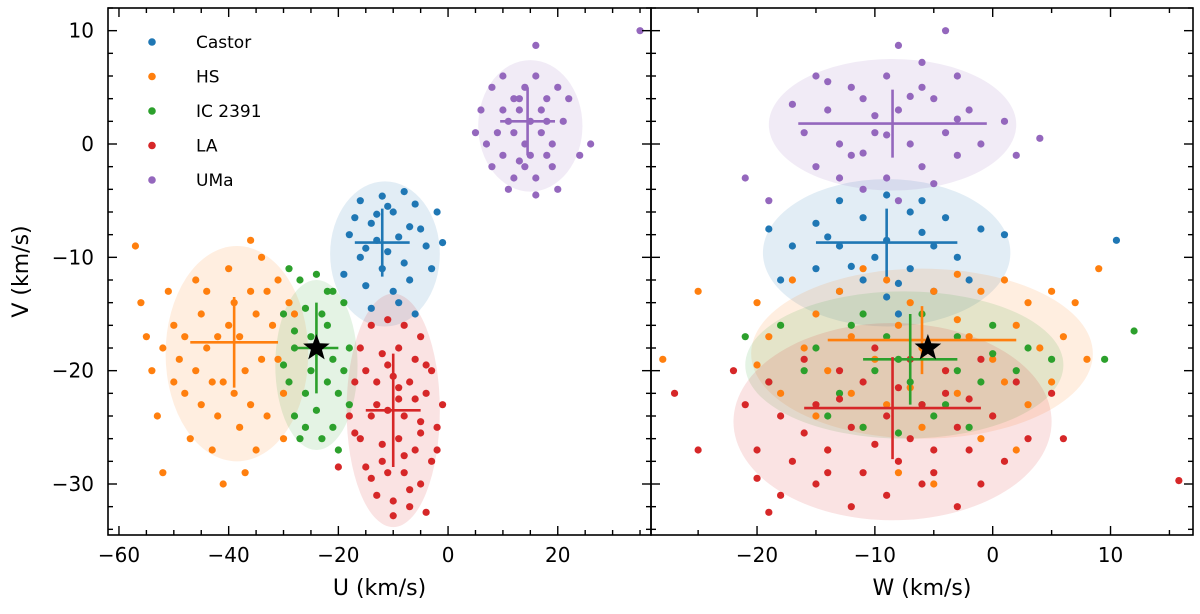 This screenshot has height=614, width=1200. Describe the element at coordinates (928, 347) in the screenshot. I see `sun-star-marker` at that location.